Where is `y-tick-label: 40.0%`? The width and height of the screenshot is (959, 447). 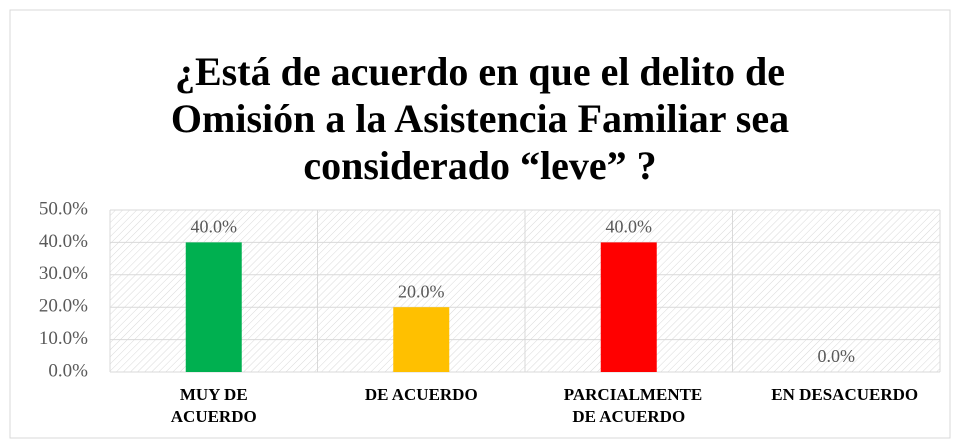
y-tick-label: 40.0% is located at coordinates (63, 241).